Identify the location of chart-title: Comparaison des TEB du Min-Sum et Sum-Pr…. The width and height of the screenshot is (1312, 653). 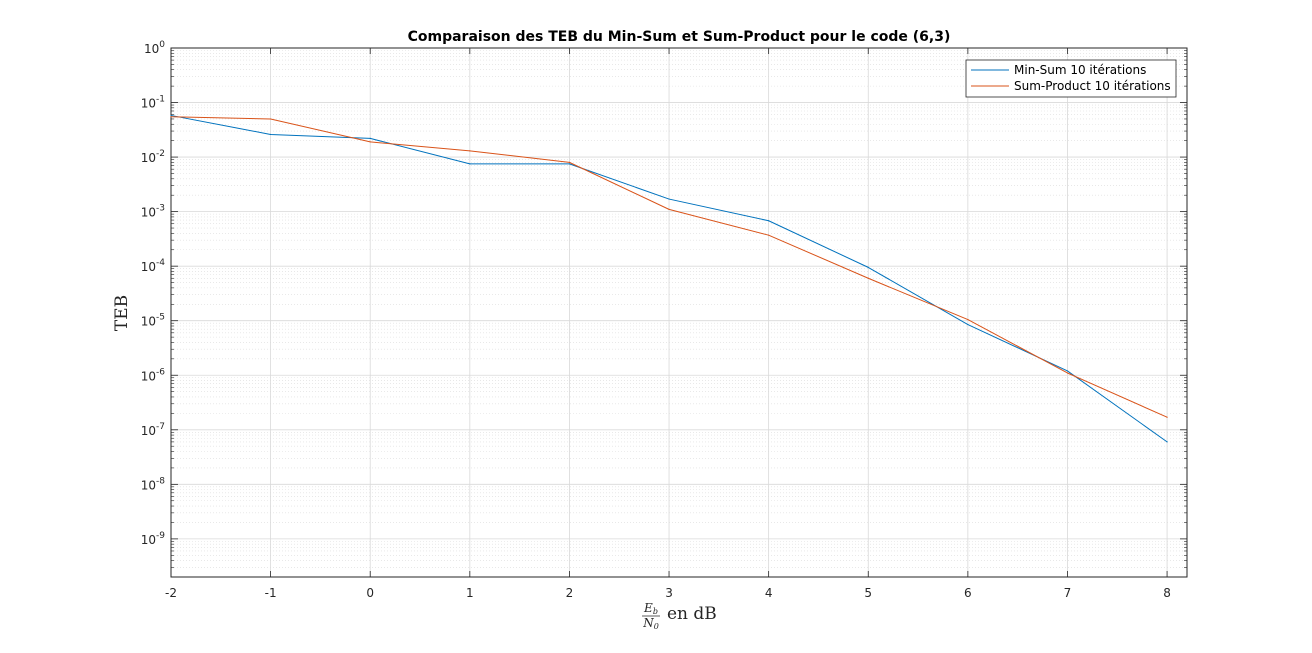
(679, 37).